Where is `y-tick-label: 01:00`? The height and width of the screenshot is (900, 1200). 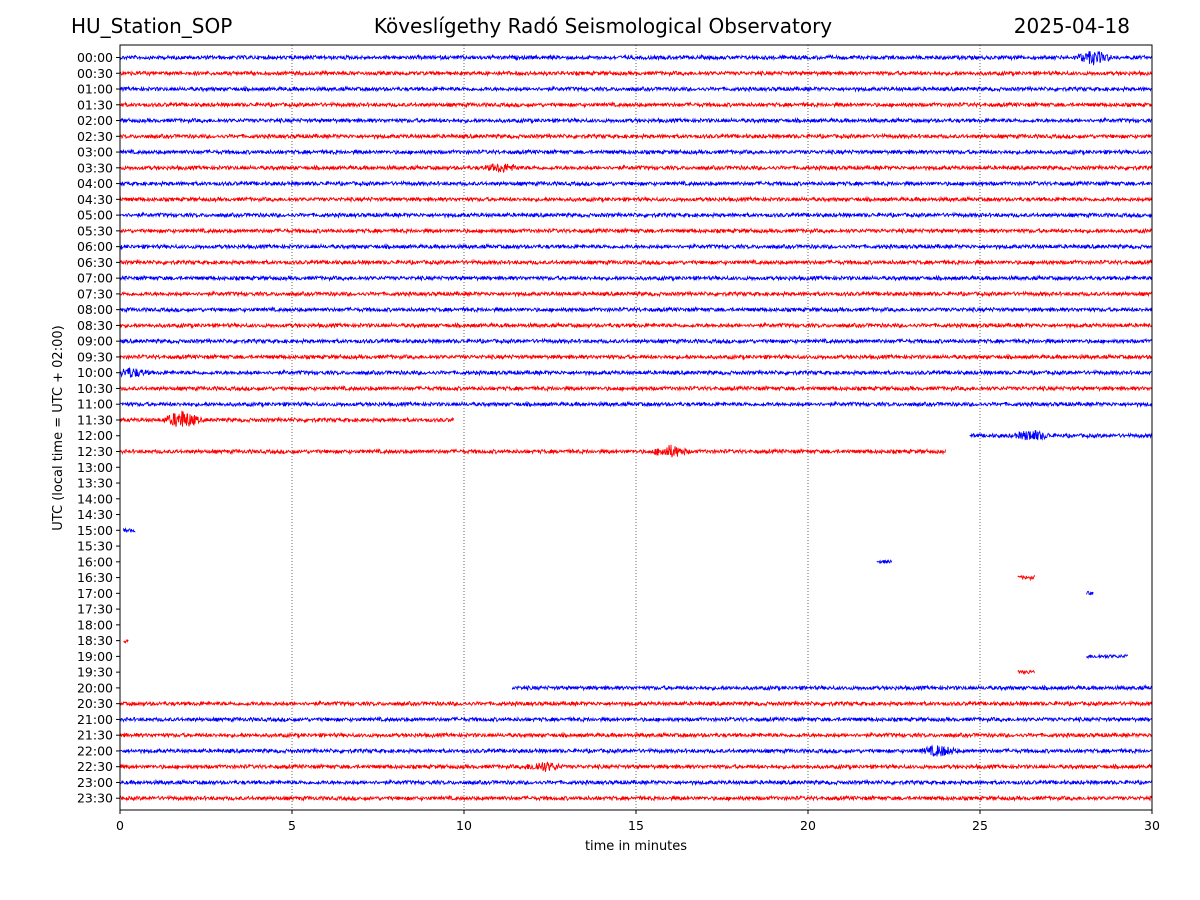 y-tick-label: 01:00 is located at coordinates (95, 89).